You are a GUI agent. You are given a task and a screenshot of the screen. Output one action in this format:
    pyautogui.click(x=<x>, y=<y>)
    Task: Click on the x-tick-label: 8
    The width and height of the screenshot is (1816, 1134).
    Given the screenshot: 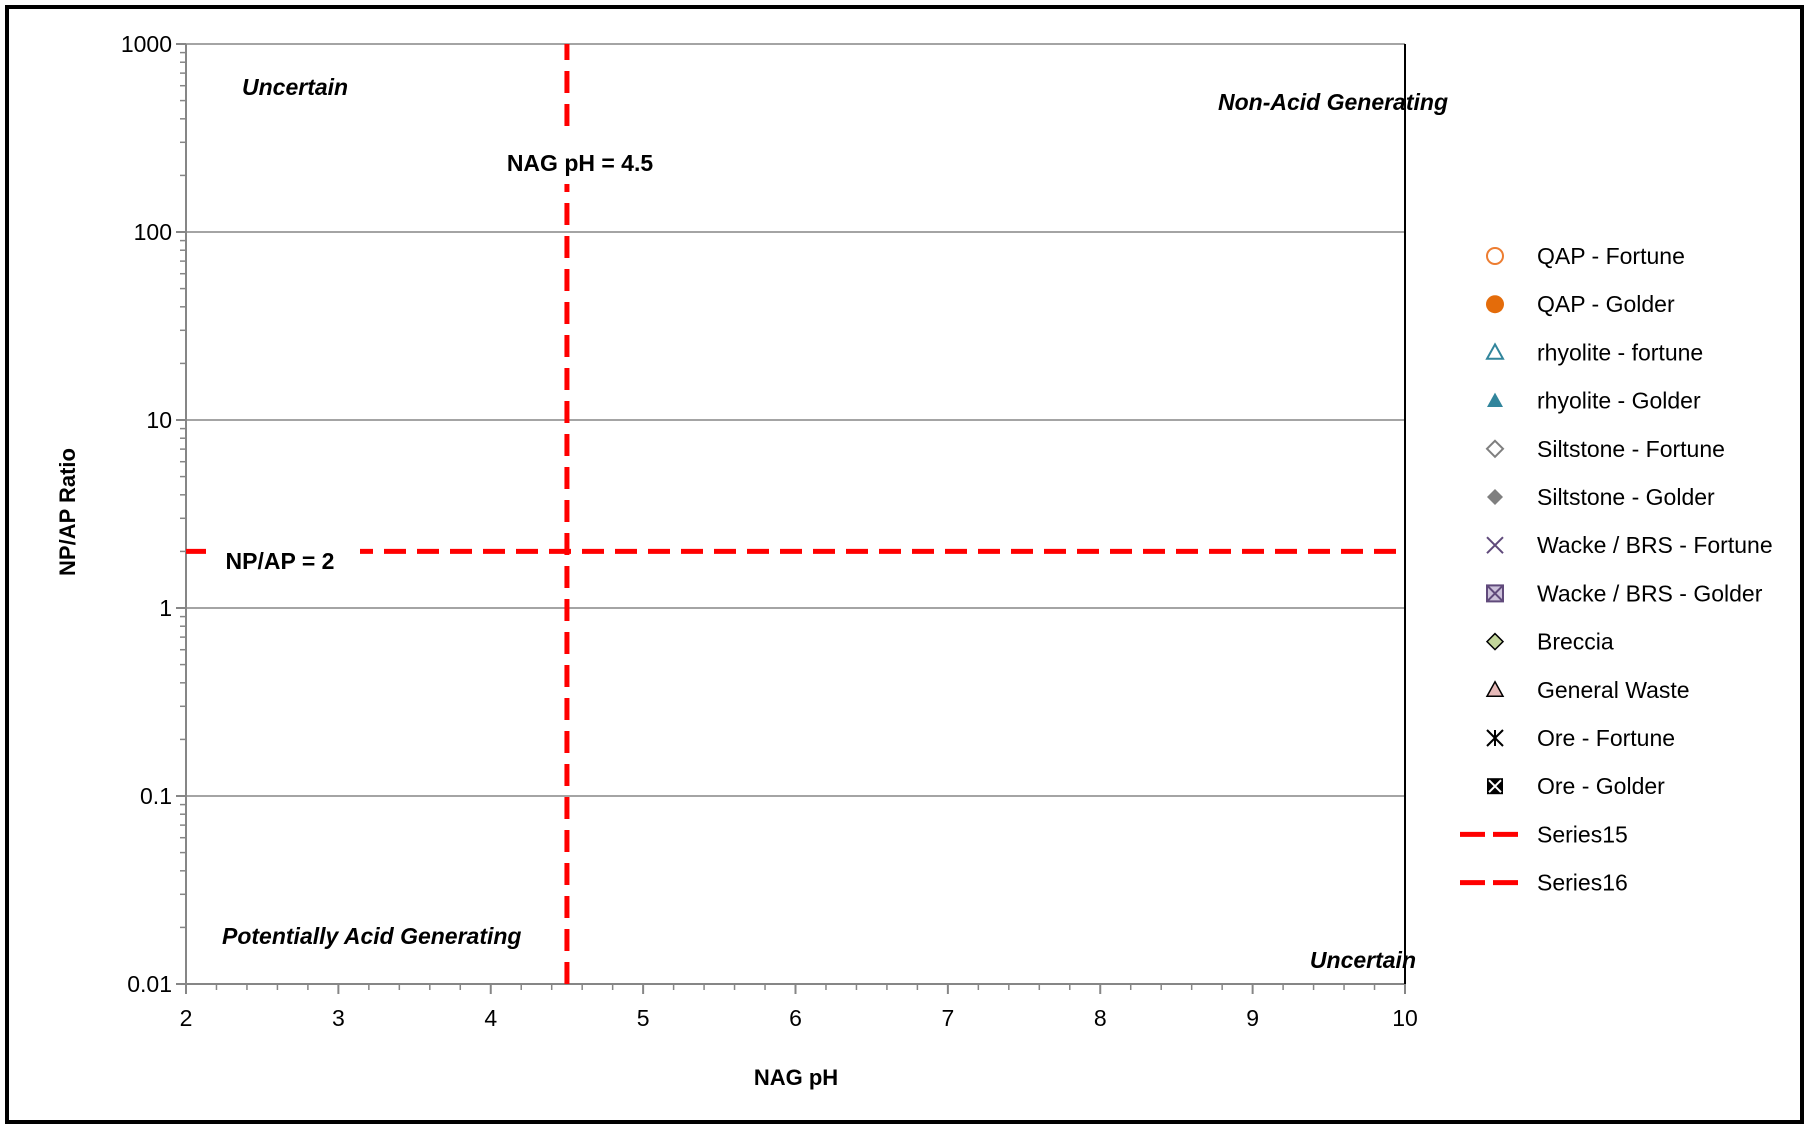 What is the action you would take?
    pyautogui.click(x=1100, y=1018)
    